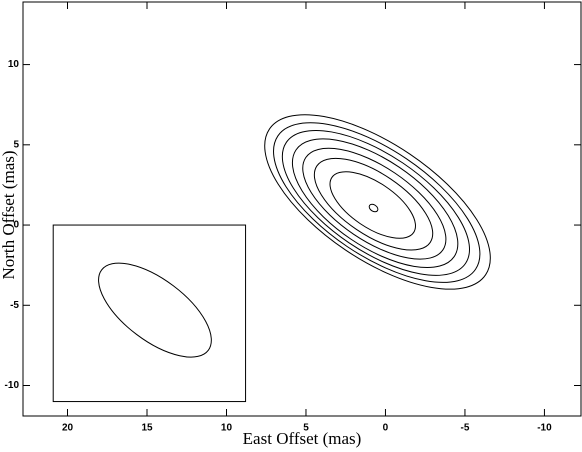 Image resolution: width=582 pixels, height=452 pixels. I want to click on x-tick-label: 5, so click(306, 428).